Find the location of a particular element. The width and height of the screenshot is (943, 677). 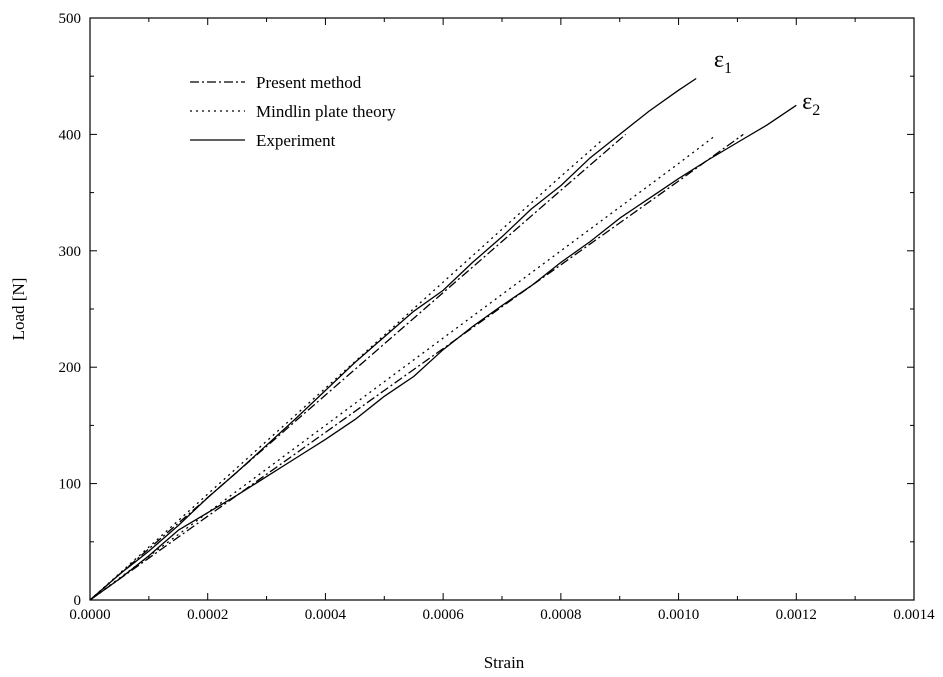

x-tick-label: 0.0014 is located at coordinates (914, 615).